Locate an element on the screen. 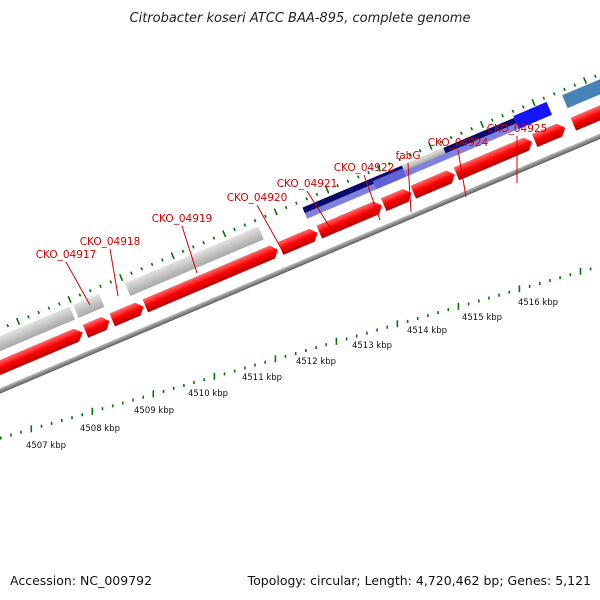 The image size is (600, 600). blue-feature is located at coordinates (532, 115).